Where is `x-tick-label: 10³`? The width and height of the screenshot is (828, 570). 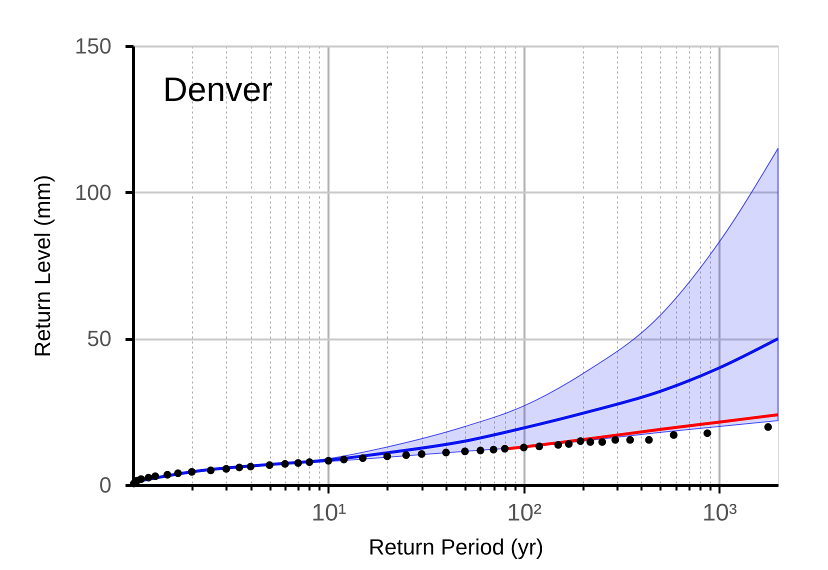 x-tick-label: 10³ is located at coordinates (720, 513).